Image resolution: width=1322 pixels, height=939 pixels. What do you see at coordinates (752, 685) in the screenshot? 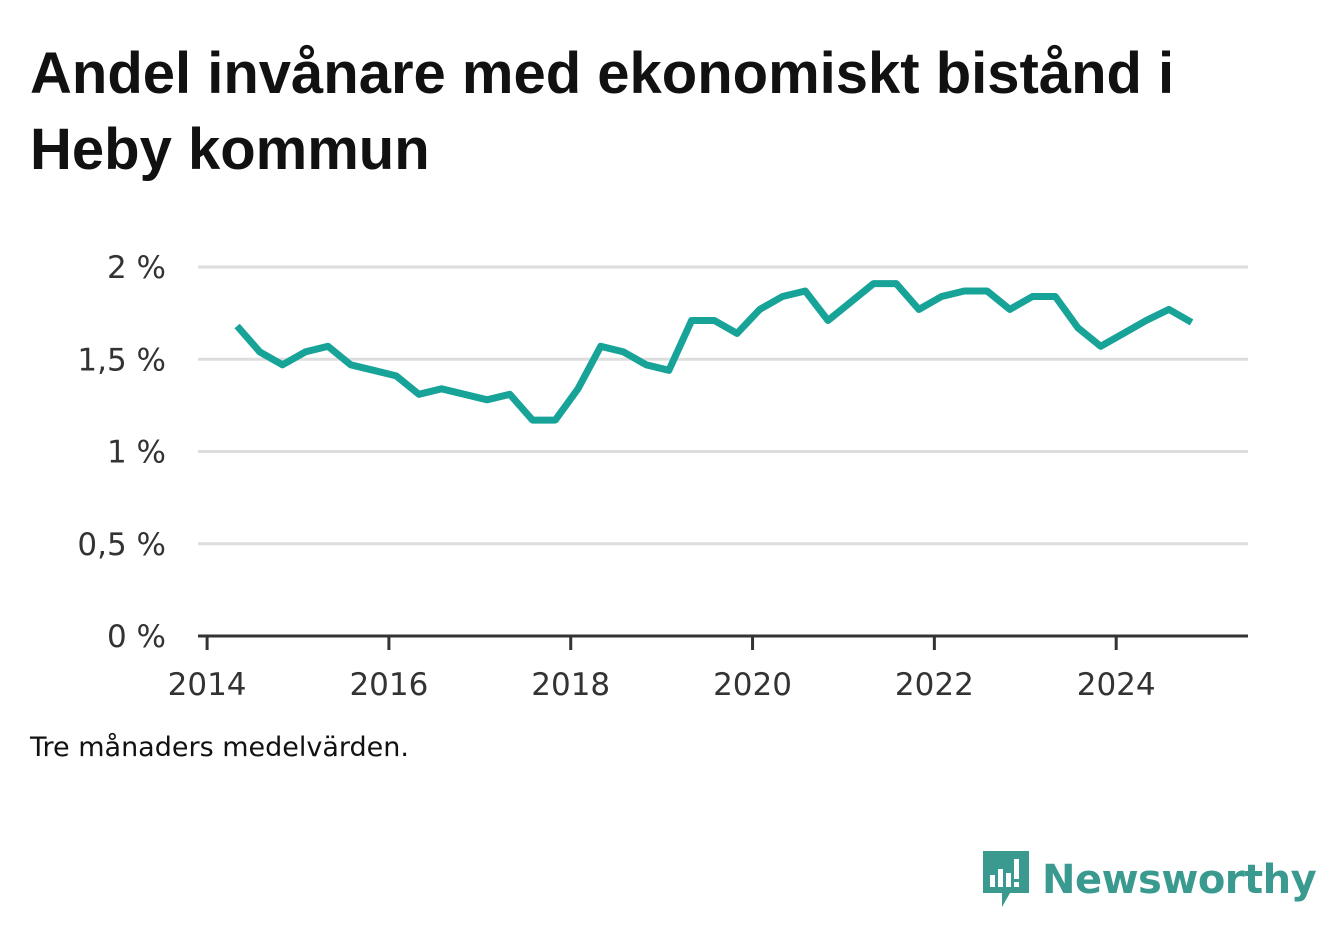
I see `x-tick-label: 2020` at bounding box center [752, 685].